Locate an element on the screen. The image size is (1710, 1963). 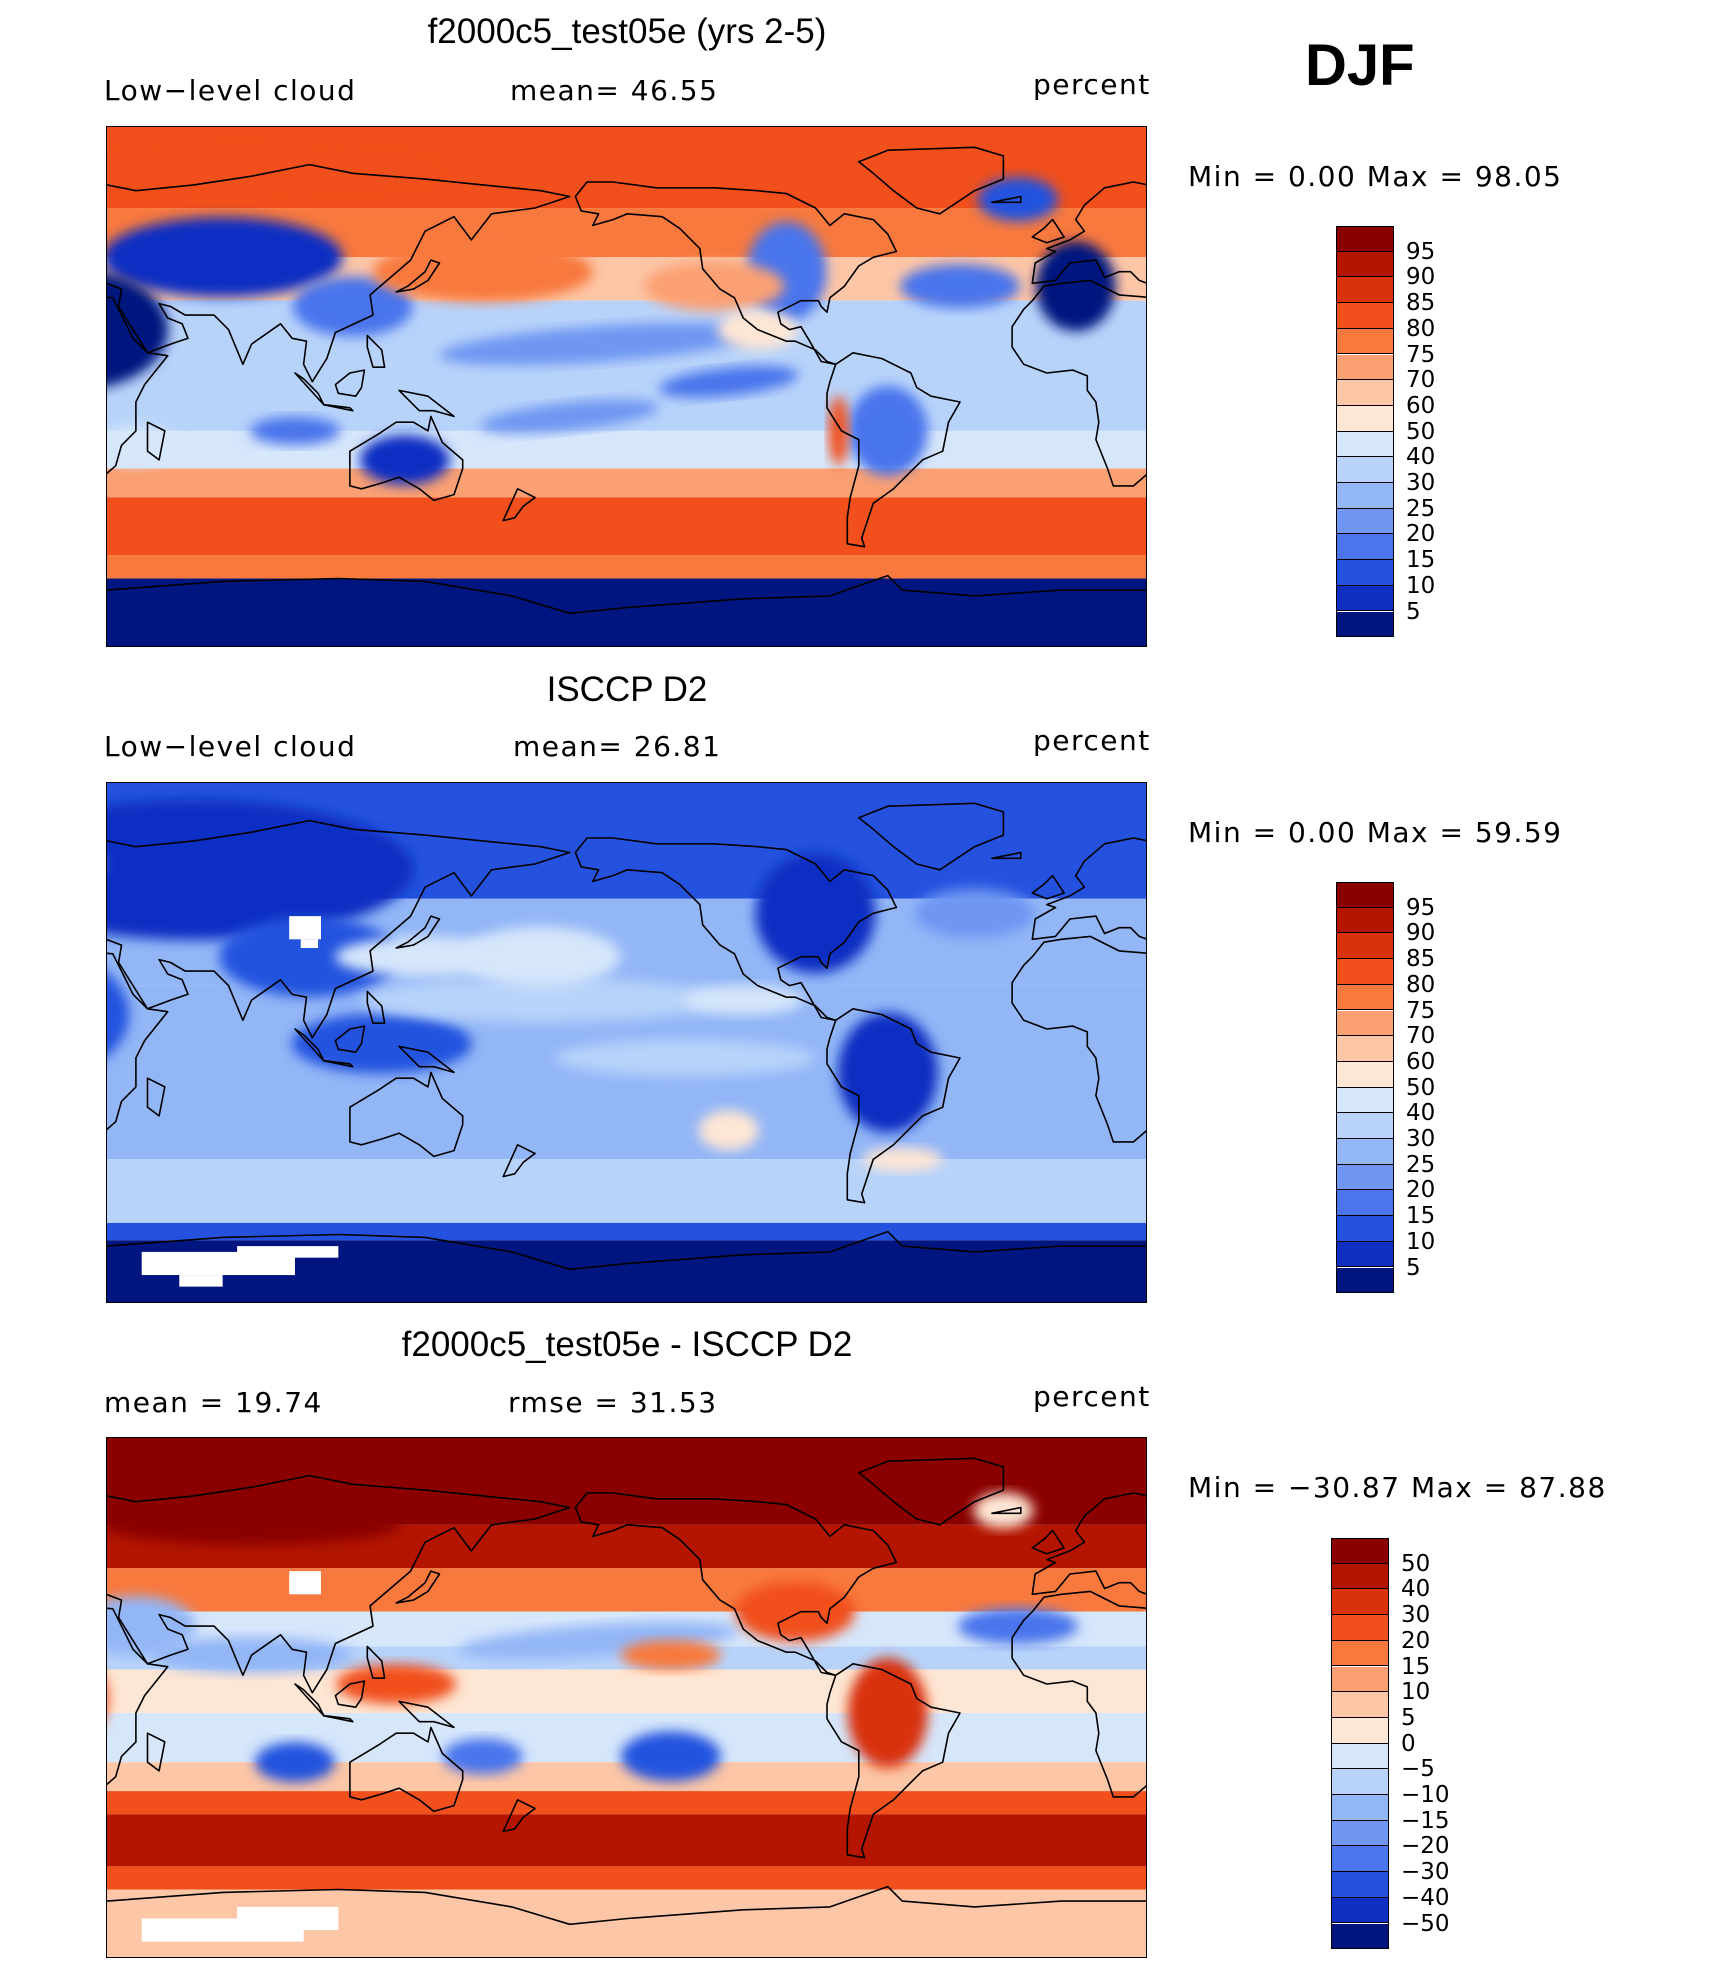
colorbar-level-label: −20 is located at coordinates (1425, 1846).